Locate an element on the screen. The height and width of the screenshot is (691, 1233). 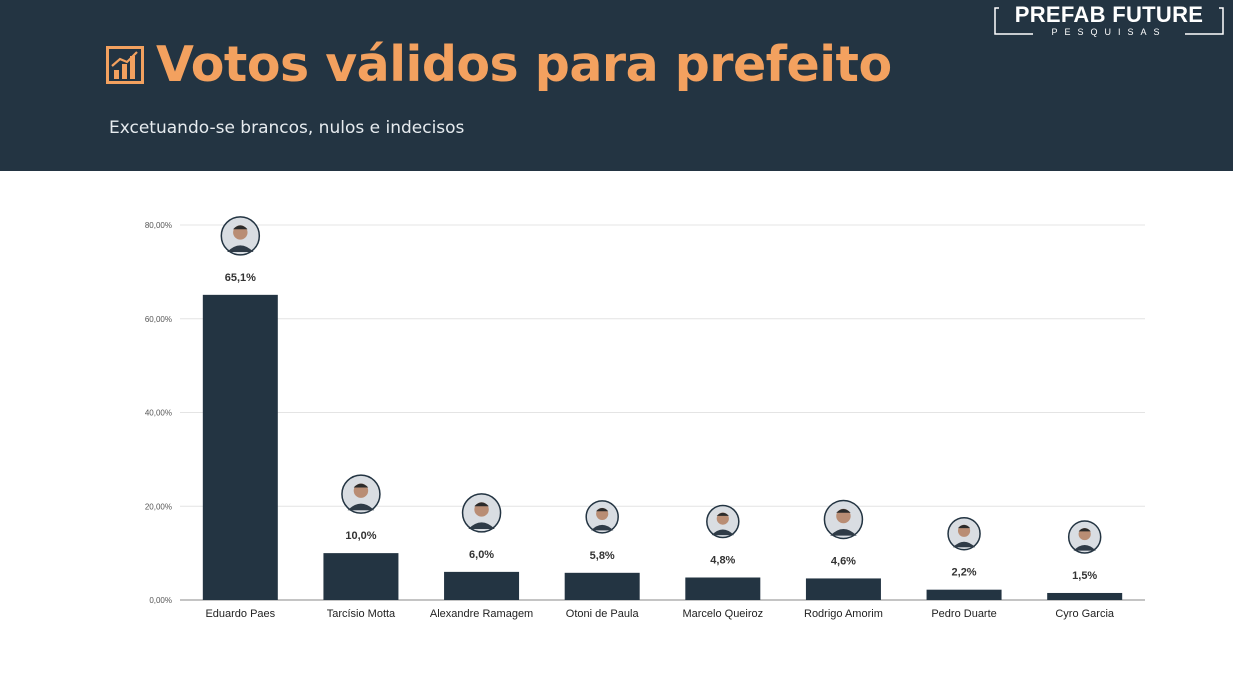
brand-frame is located at coordinates (1109, 21).